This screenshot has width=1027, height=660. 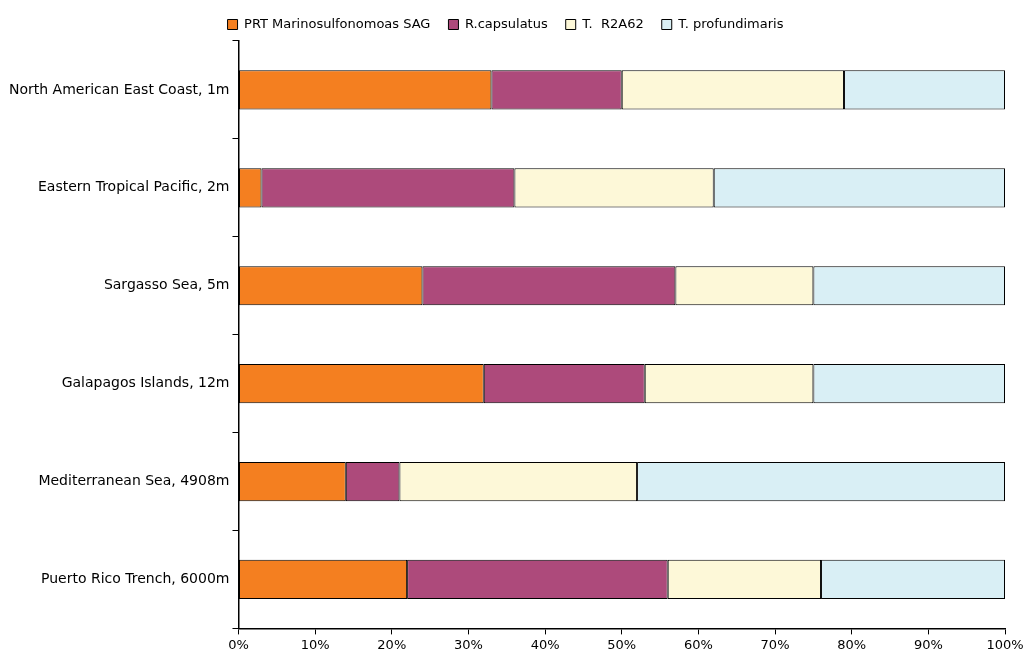 What do you see at coordinates (133, 186) in the screenshot?
I see `y-tick-label: Eastern Tropical Pacific, 2m` at bounding box center [133, 186].